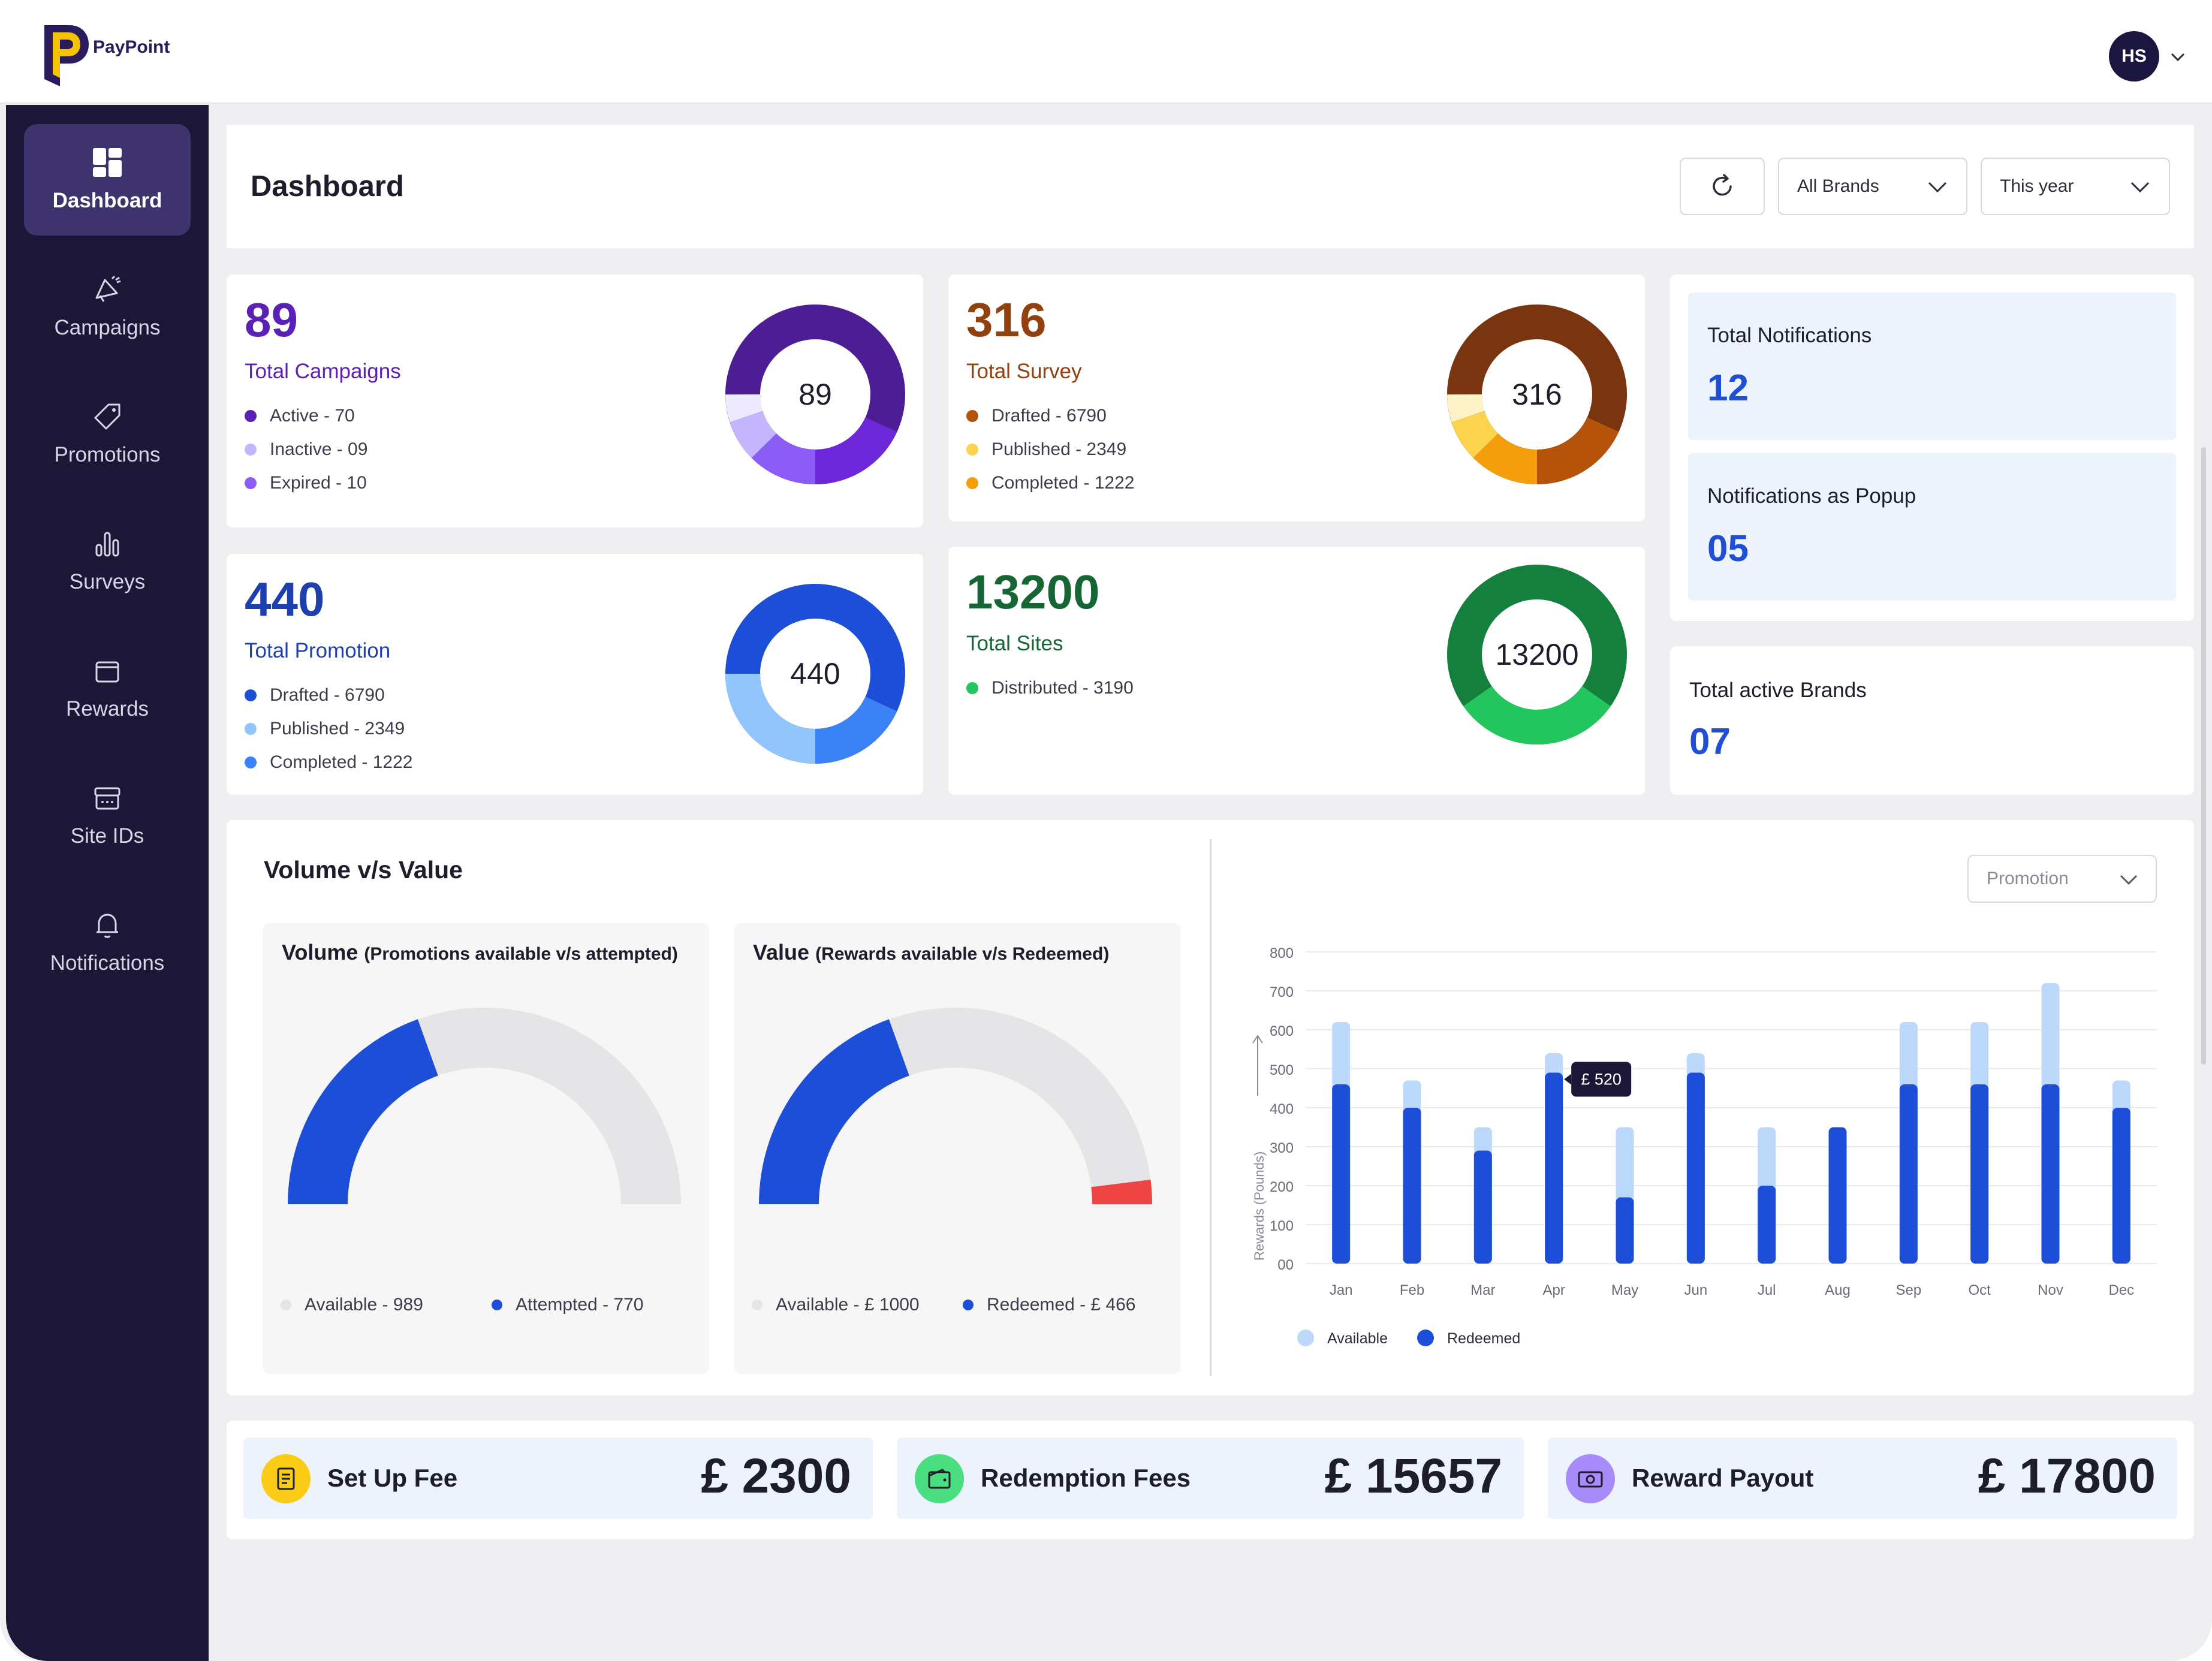 This screenshot has width=2212, height=1661. Describe the element at coordinates (1932, 366) in the screenshot. I see `total-notifications-box: Total Notifications 12` at that location.